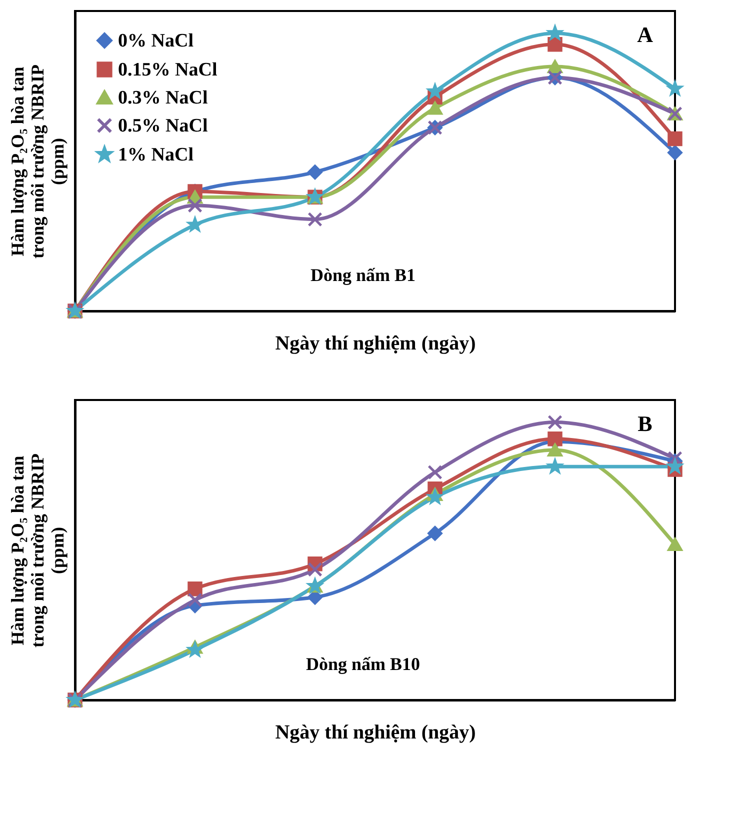 The width and height of the screenshot is (738, 834). What do you see at coordinates (363, 275) in the screenshot?
I see `annotation: Dòng nấm B1` at bounding box center [363, 275].